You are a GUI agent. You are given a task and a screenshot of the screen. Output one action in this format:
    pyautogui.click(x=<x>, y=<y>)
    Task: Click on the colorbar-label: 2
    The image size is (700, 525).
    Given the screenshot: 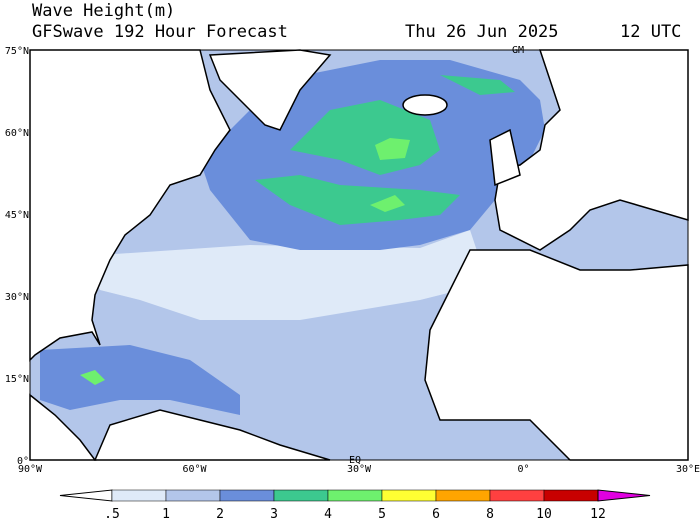 What is the action you would take?
    pyautogui.click(x=220, y=514)
    